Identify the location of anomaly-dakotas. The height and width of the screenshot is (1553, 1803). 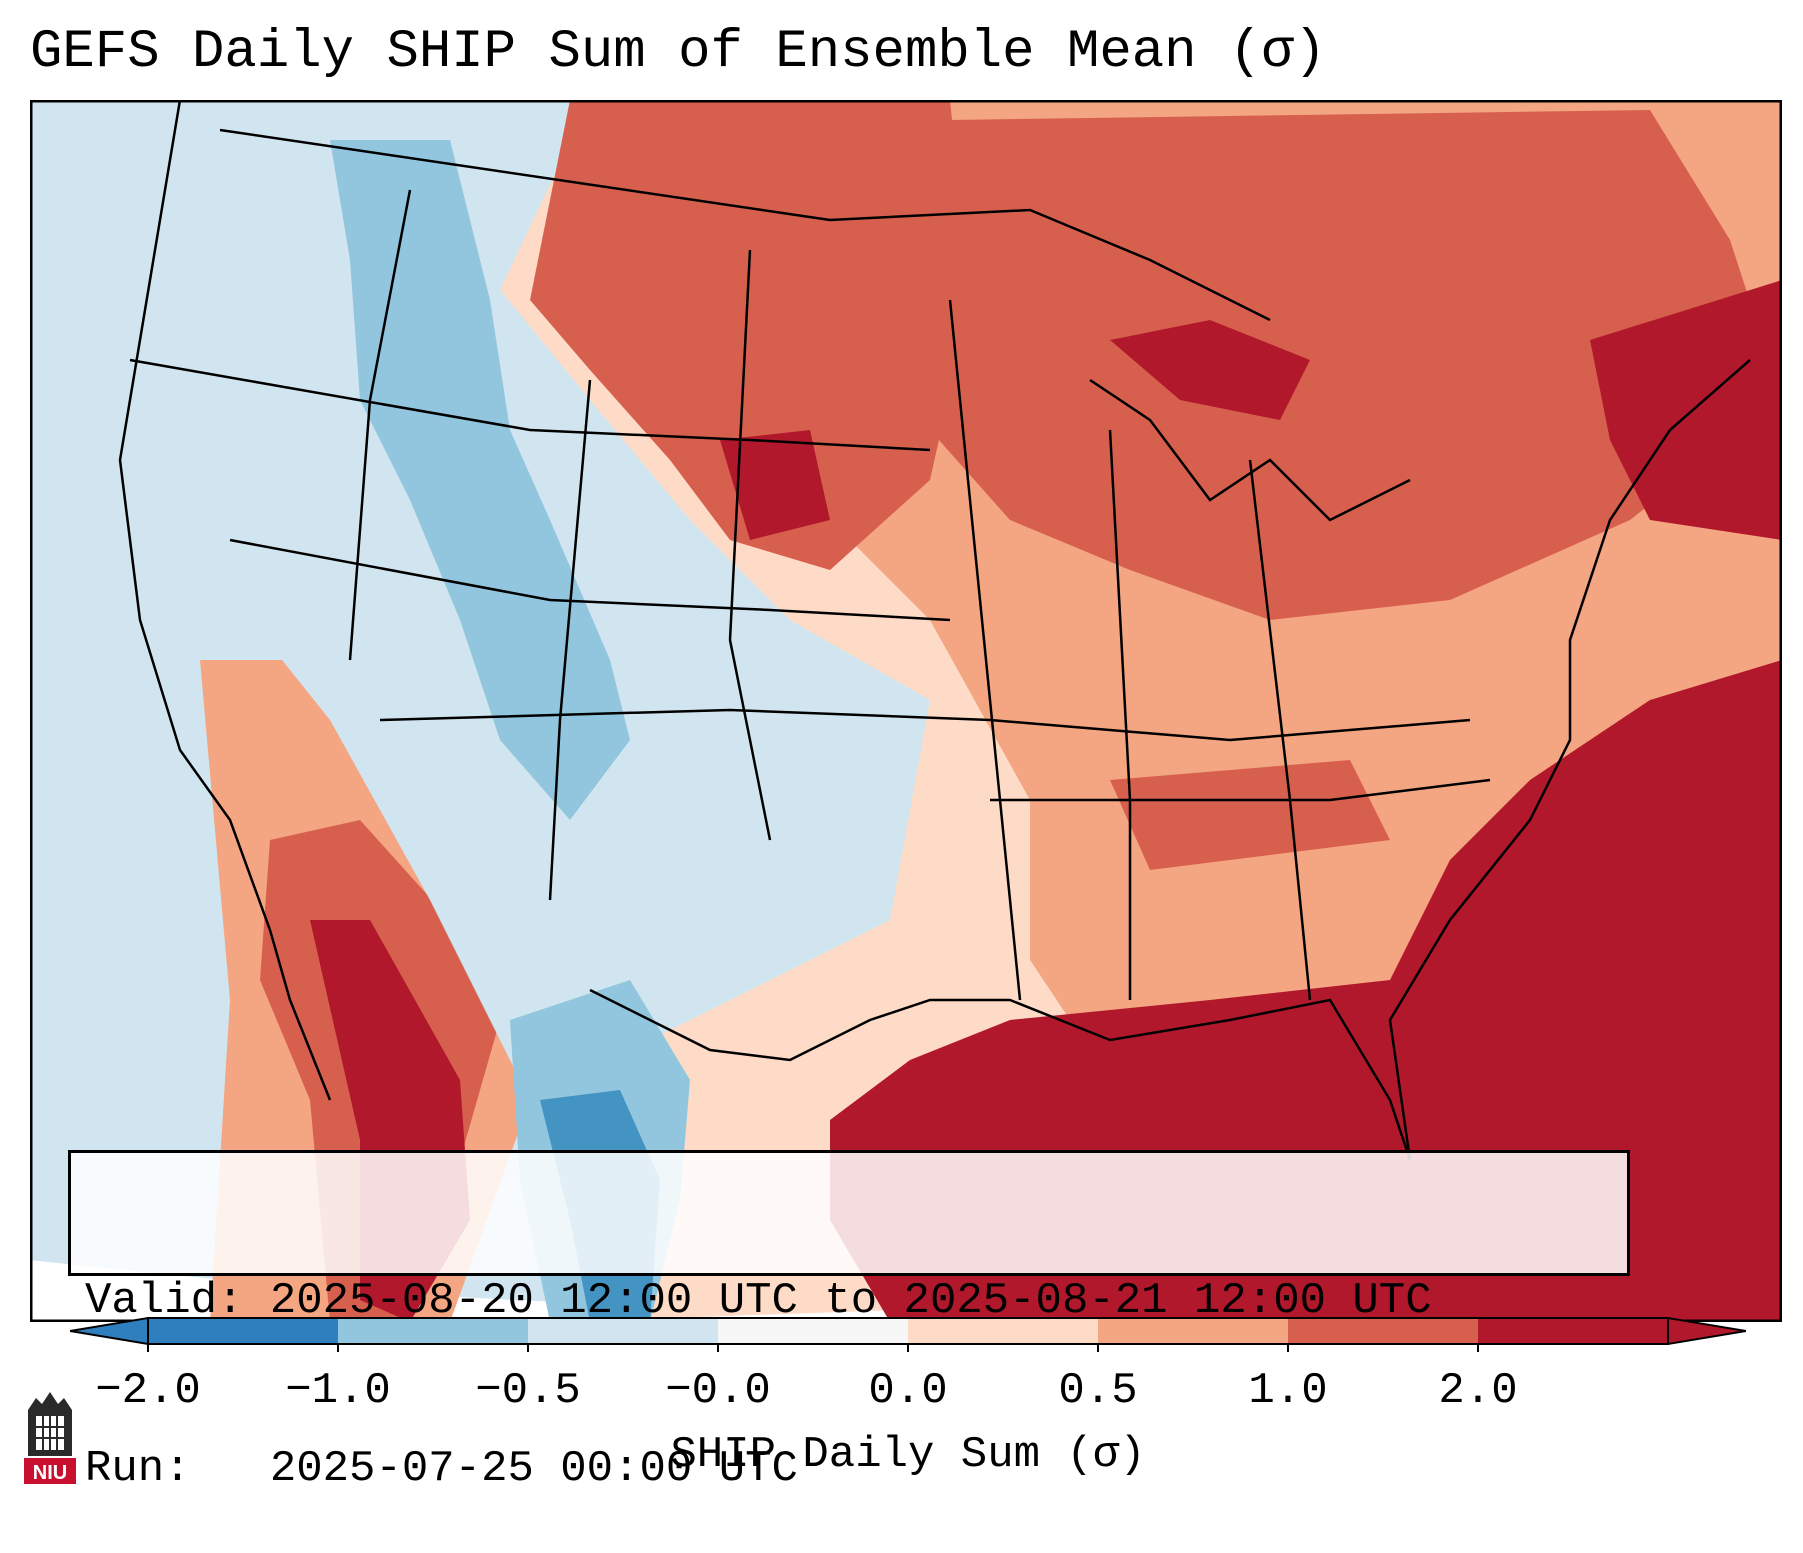
(775, 485).